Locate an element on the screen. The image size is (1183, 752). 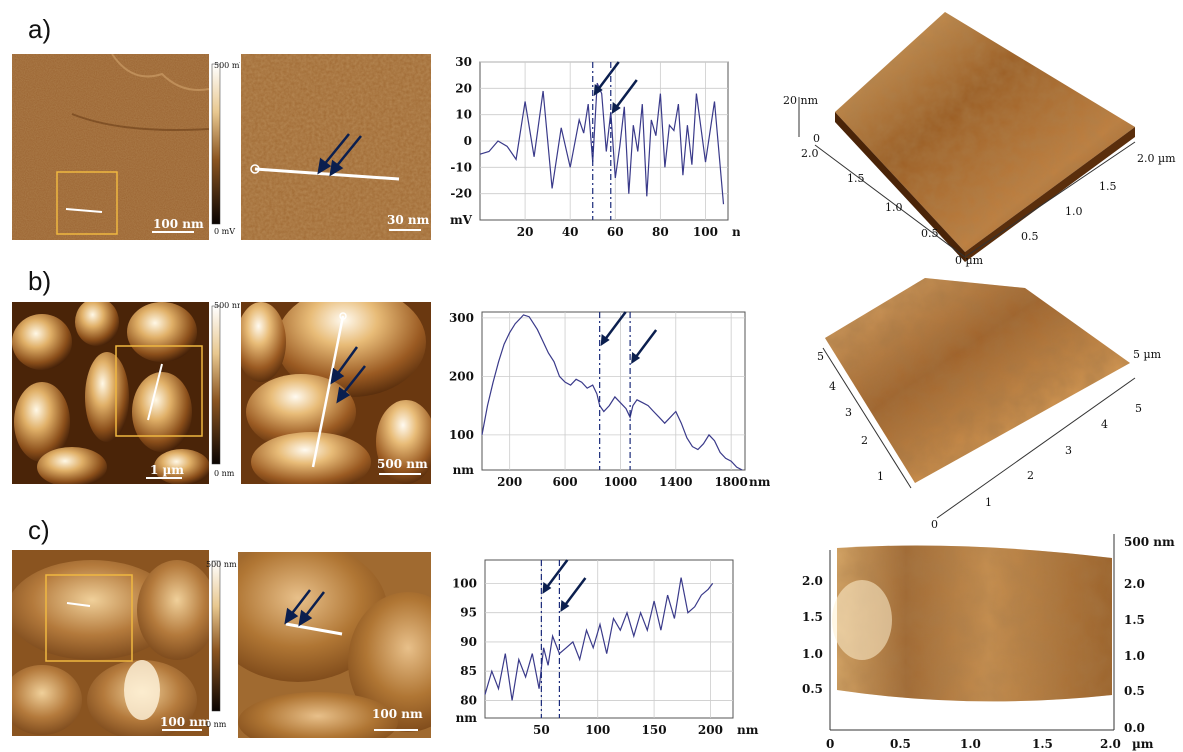
y-tick-label: -20 is located at coordinates (461, 194).